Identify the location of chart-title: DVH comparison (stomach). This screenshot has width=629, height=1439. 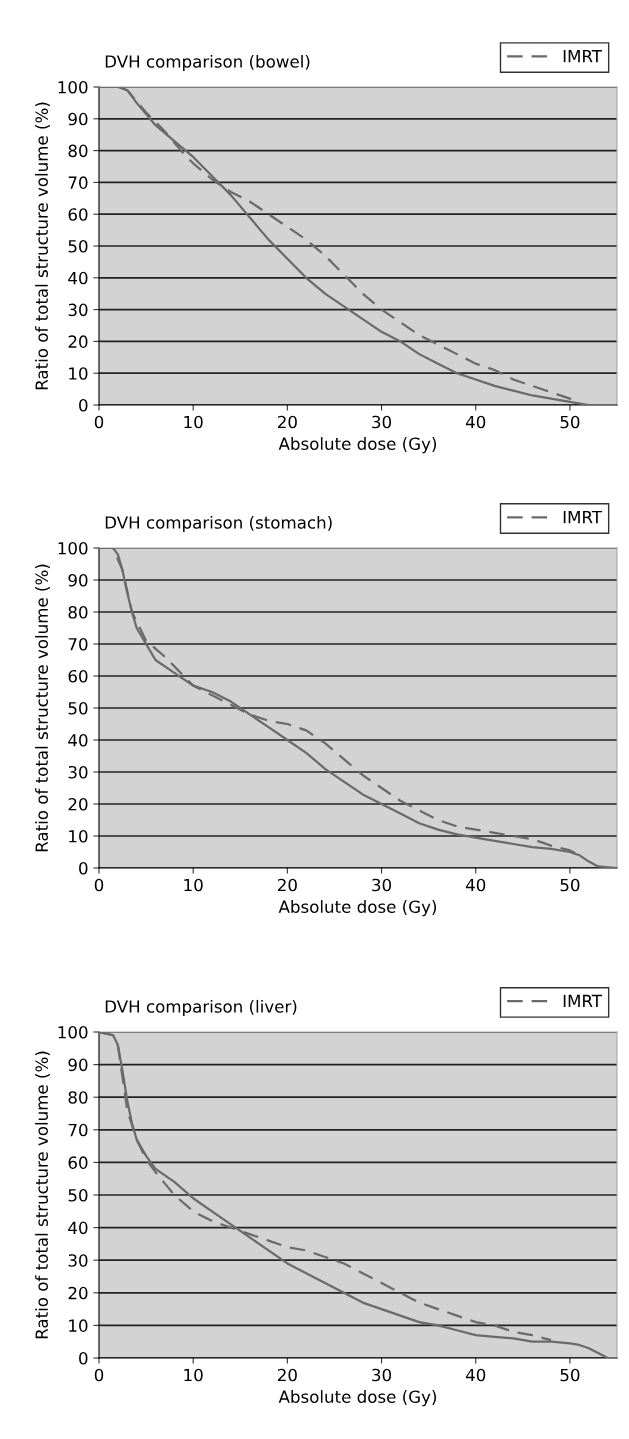
(218, 524).